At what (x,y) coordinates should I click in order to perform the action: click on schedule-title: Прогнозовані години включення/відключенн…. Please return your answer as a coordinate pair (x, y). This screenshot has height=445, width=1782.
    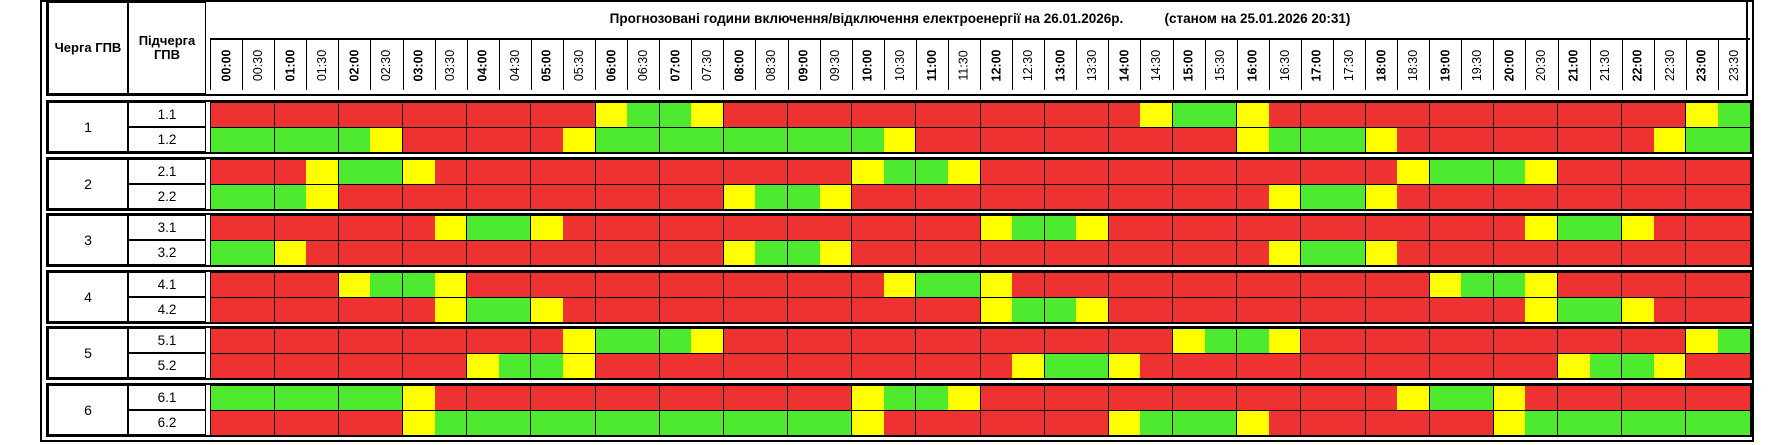
    Looking at the image, I should click on (980, 19).